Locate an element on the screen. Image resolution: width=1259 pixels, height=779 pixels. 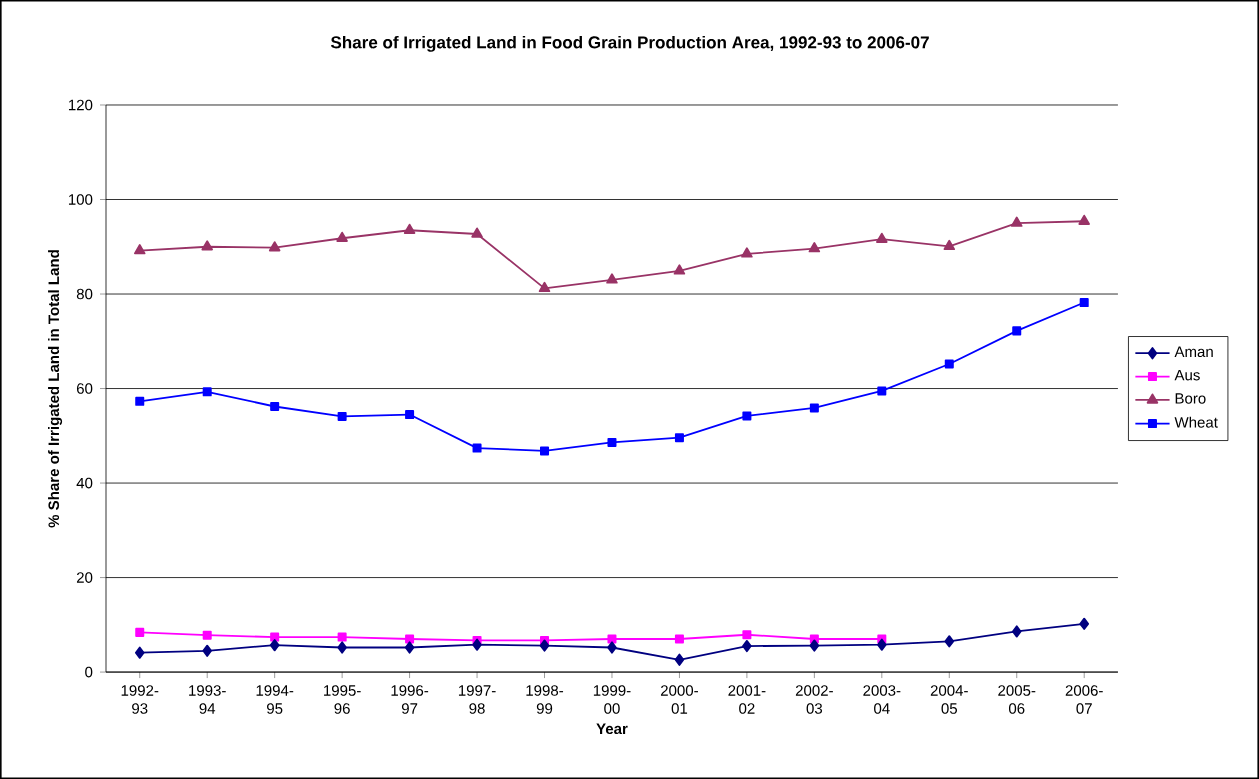
y-tick-label: 100 is located at coordinates (80, 199).